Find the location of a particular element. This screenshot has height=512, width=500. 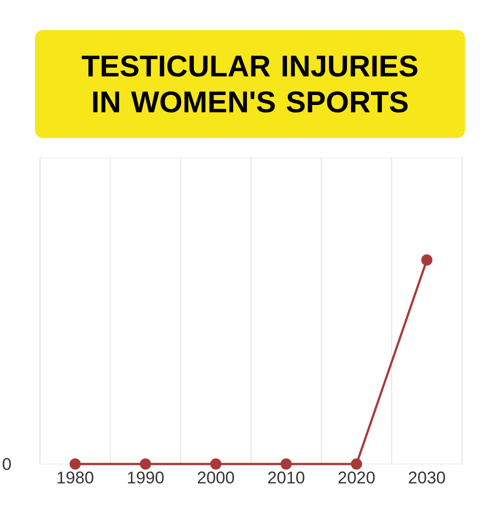

x-tick-label: 2000 is located at coordinates (216, 478).